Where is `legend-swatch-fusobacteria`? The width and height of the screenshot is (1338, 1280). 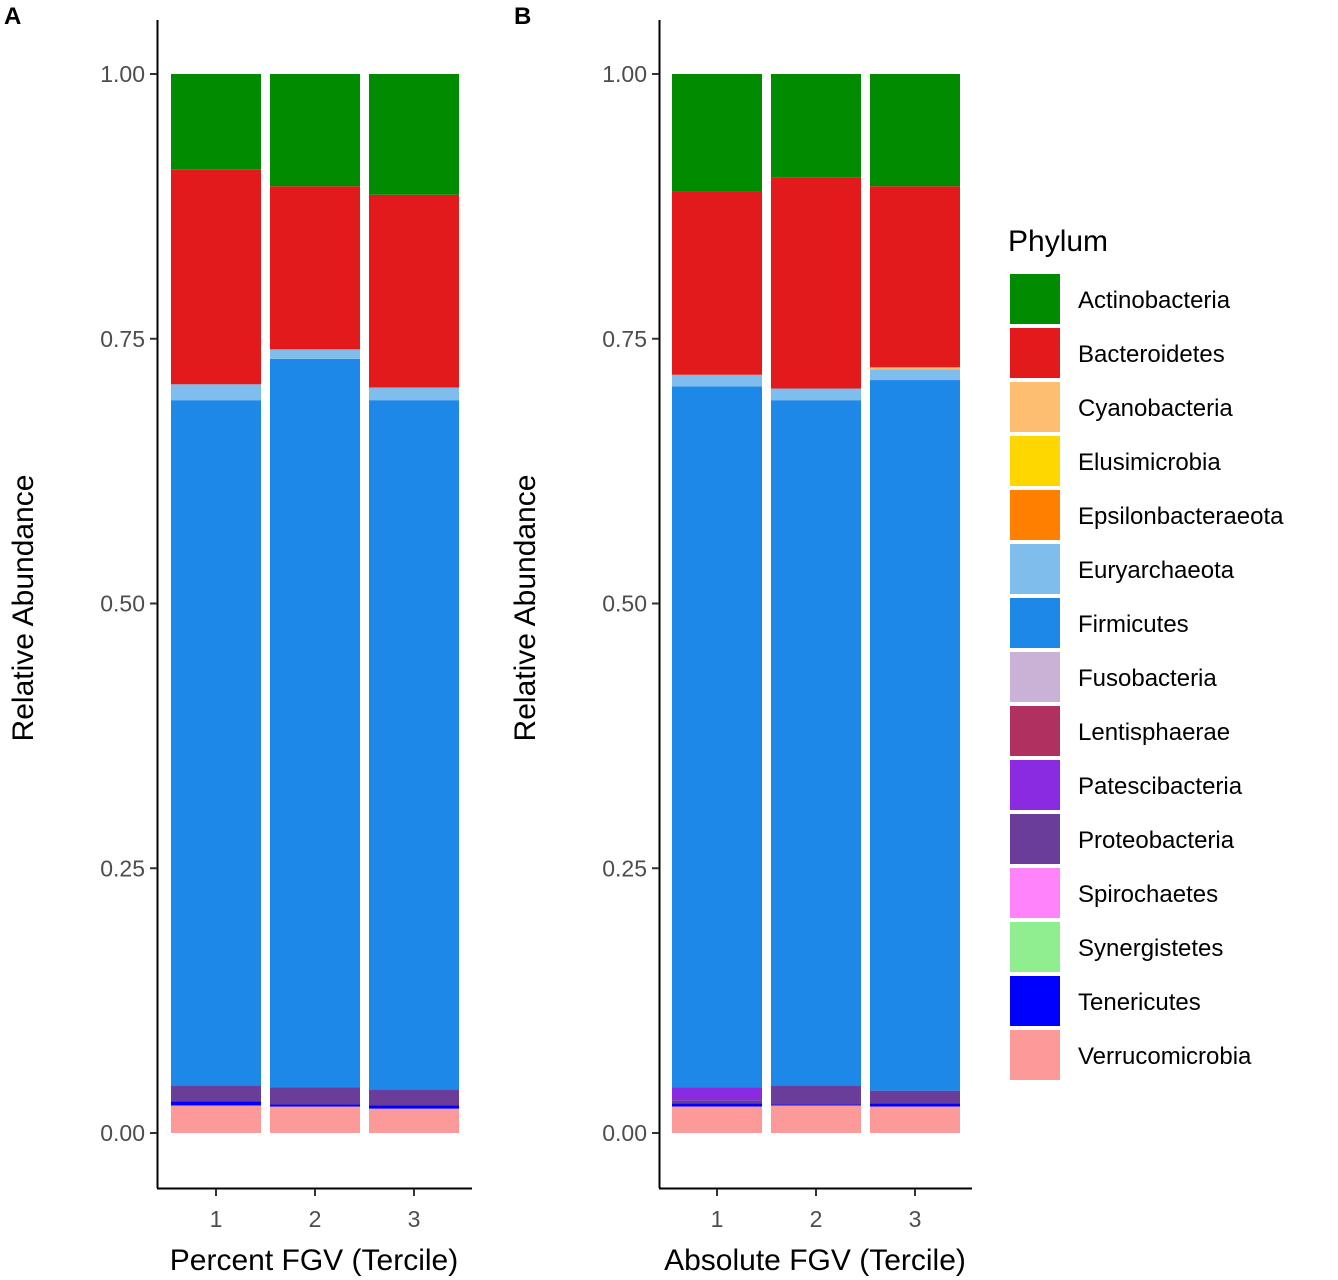
legend-swatch-fusobacteria is located at coordinates (1035, 677).